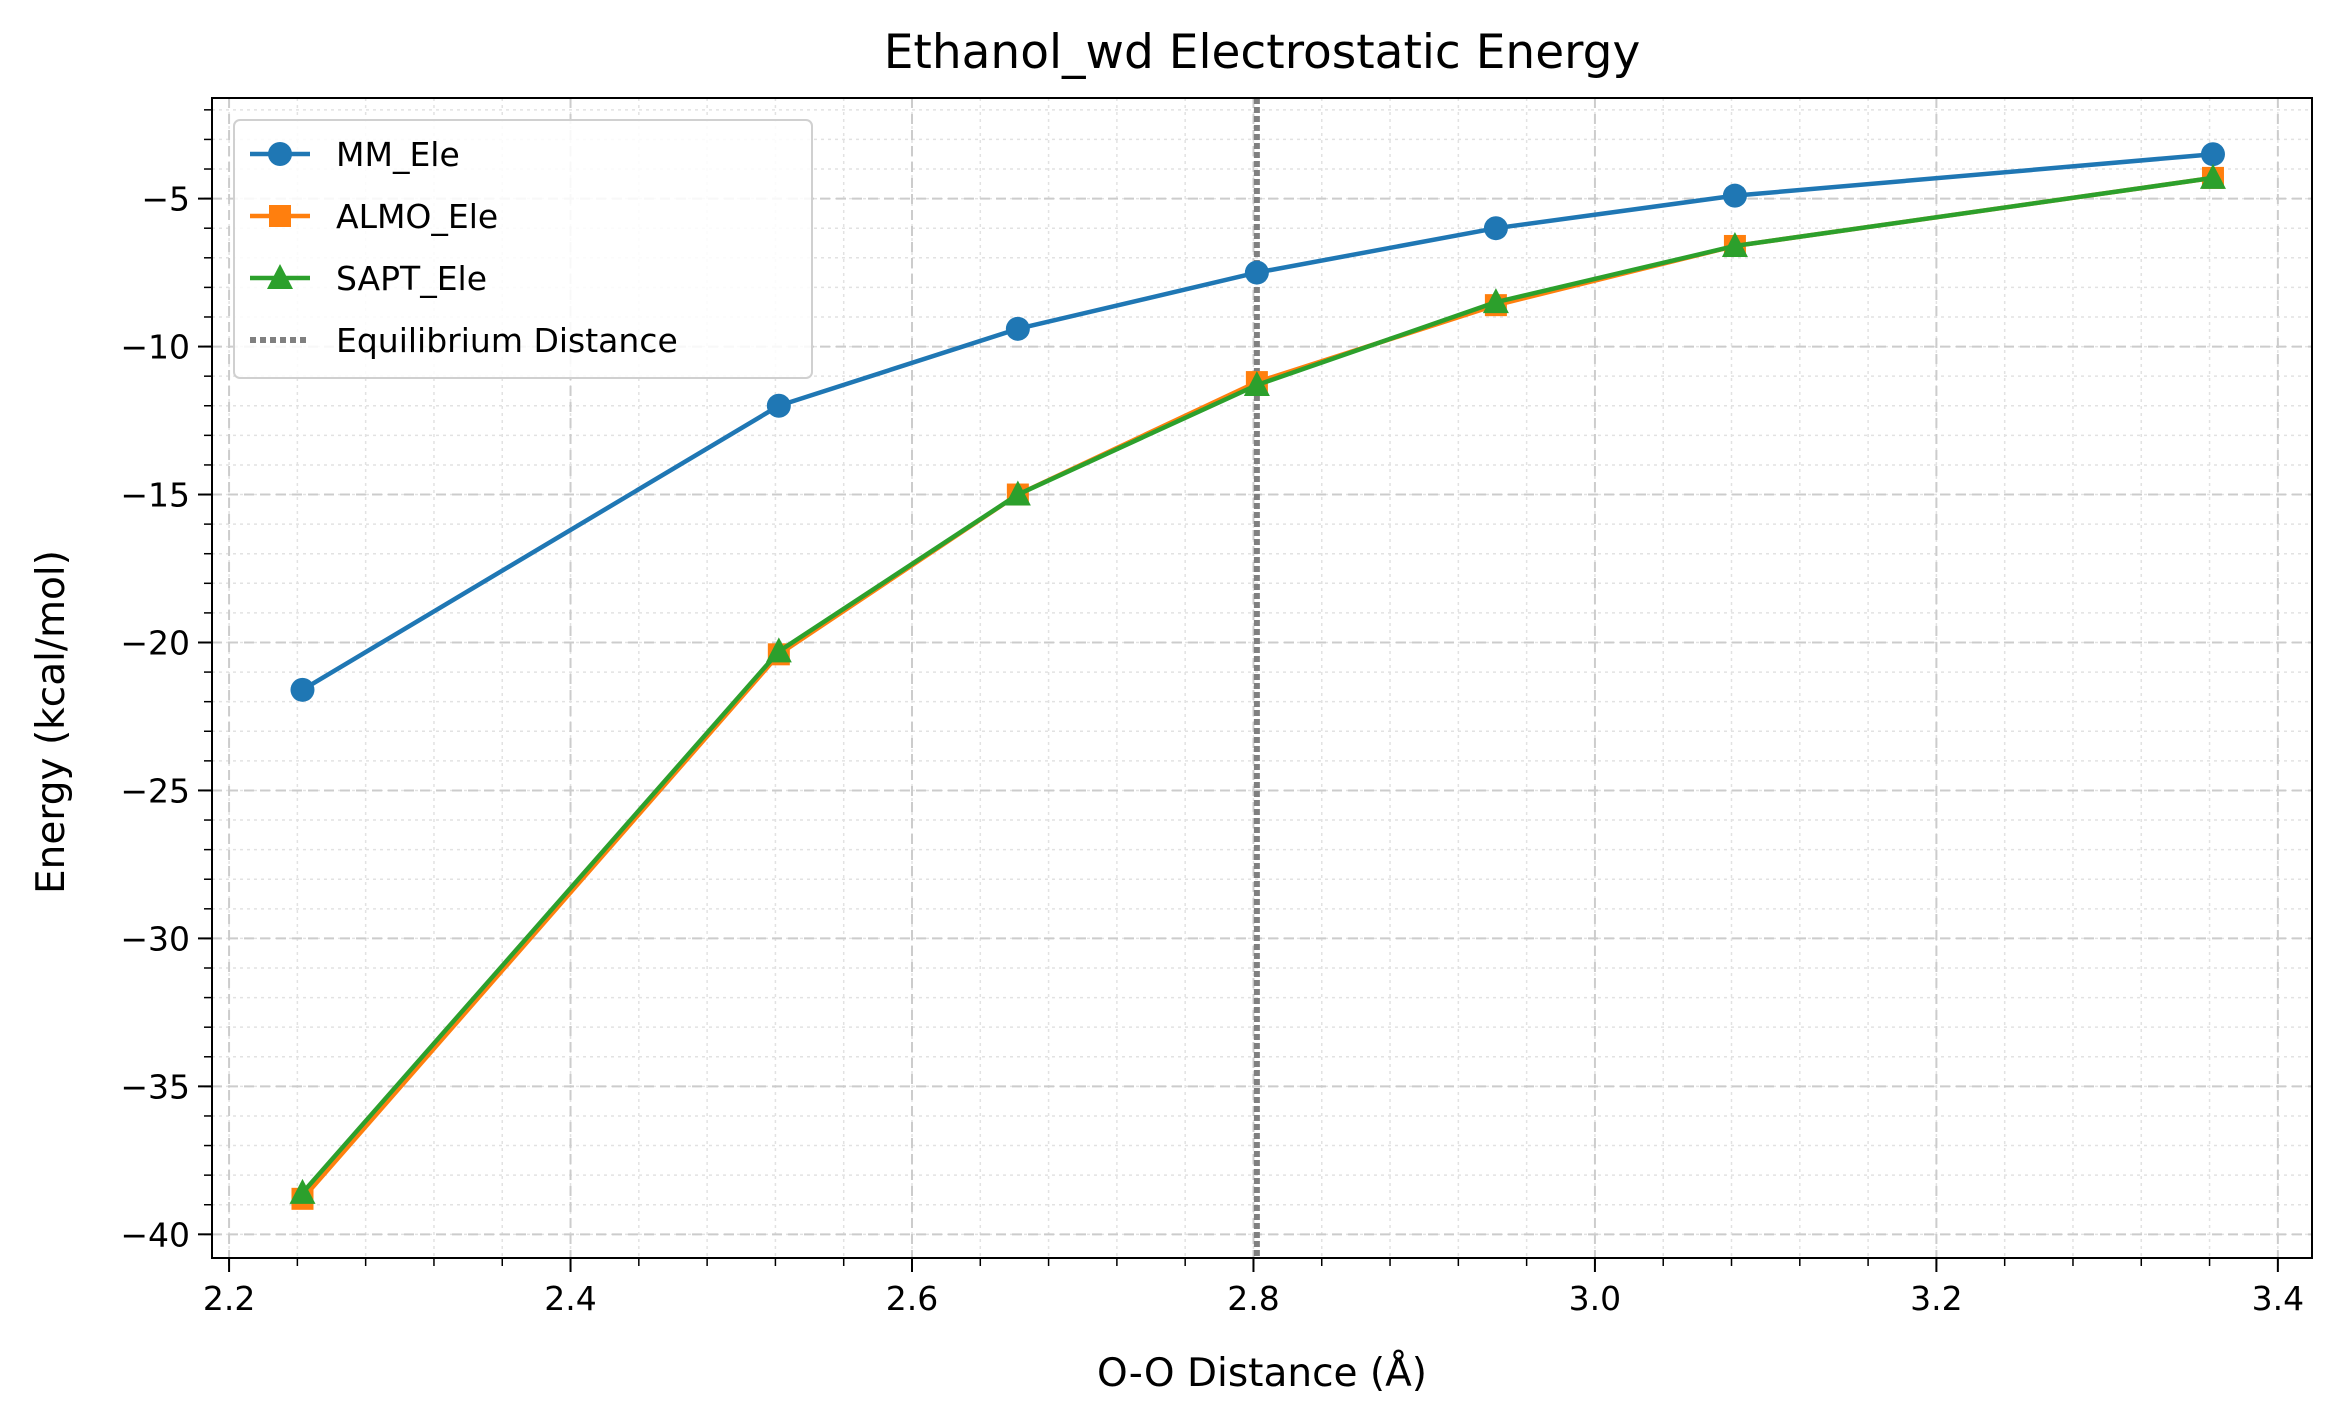 Image resolution: width=2334 pixels, height=1423 pixels. What do you see at coordinates (417, 216) in the screenshot?
I see `legend-label-almo-ele: ALMO_Ele` at bounding box center [417, 216].